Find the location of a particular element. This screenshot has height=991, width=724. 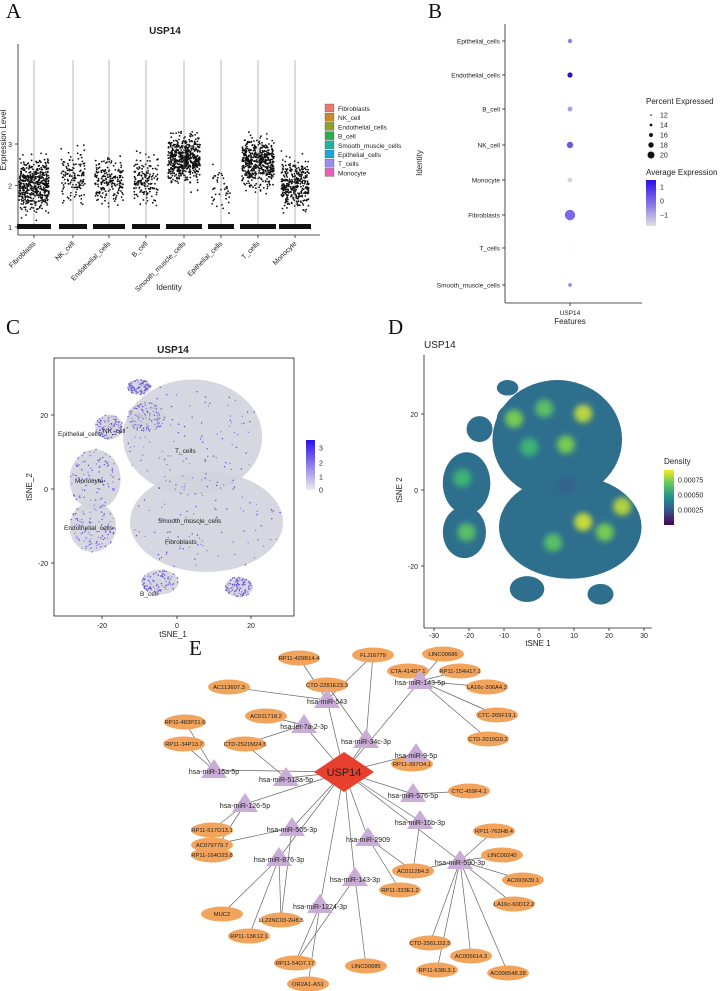

violin-y-tick-label: 2 is located at coordinates (10, 187).